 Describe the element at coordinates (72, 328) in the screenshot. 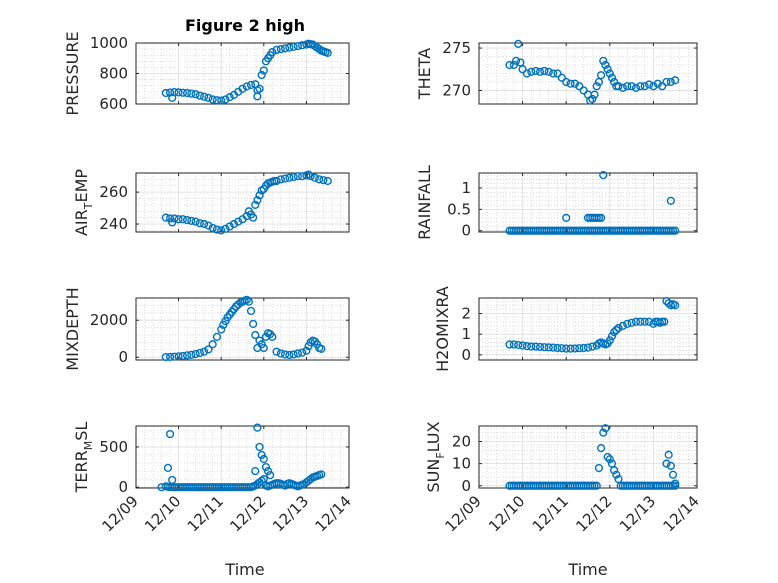

I see `y-axis-label: MIXDEPTH` at that location.